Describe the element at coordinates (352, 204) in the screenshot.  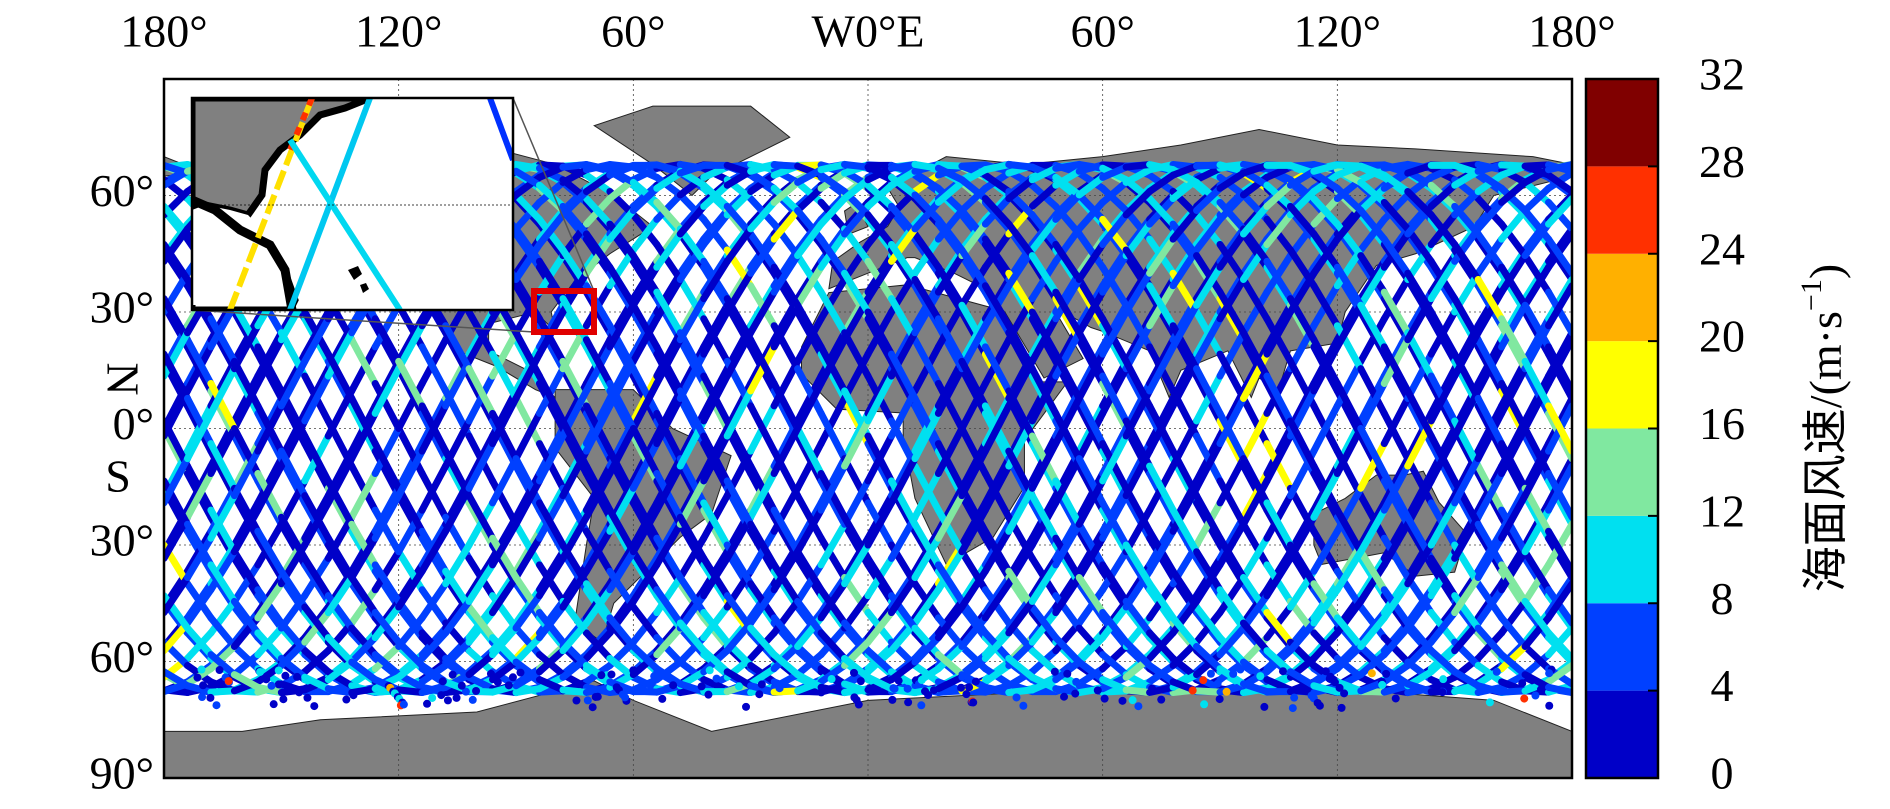
I see `inset-frame` at that location.